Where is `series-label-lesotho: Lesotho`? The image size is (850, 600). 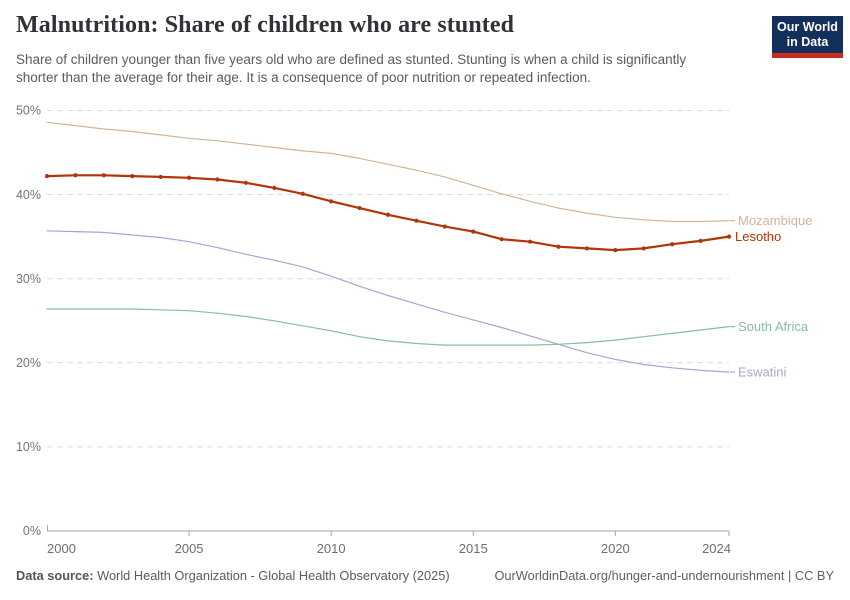 series-label-lesotho: Lesotho is located at coordinates (758, 236).